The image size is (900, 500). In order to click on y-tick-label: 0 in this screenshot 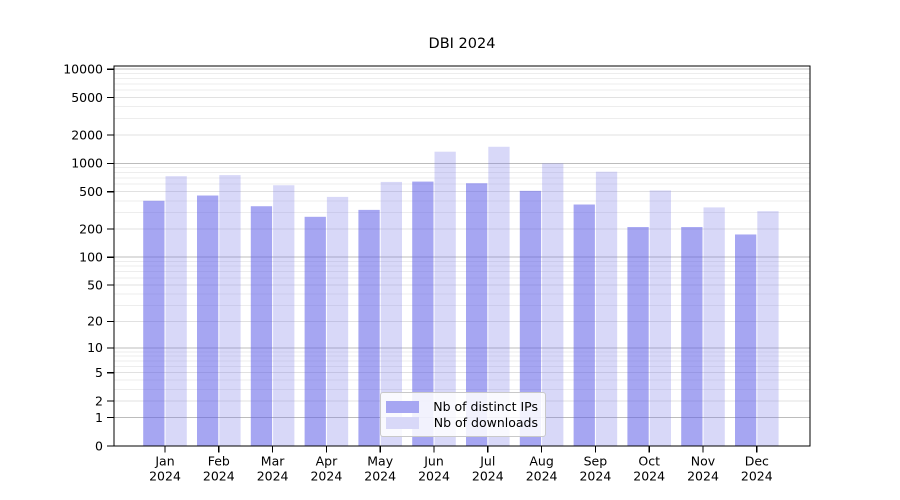, I will do `click(99, 445)`.